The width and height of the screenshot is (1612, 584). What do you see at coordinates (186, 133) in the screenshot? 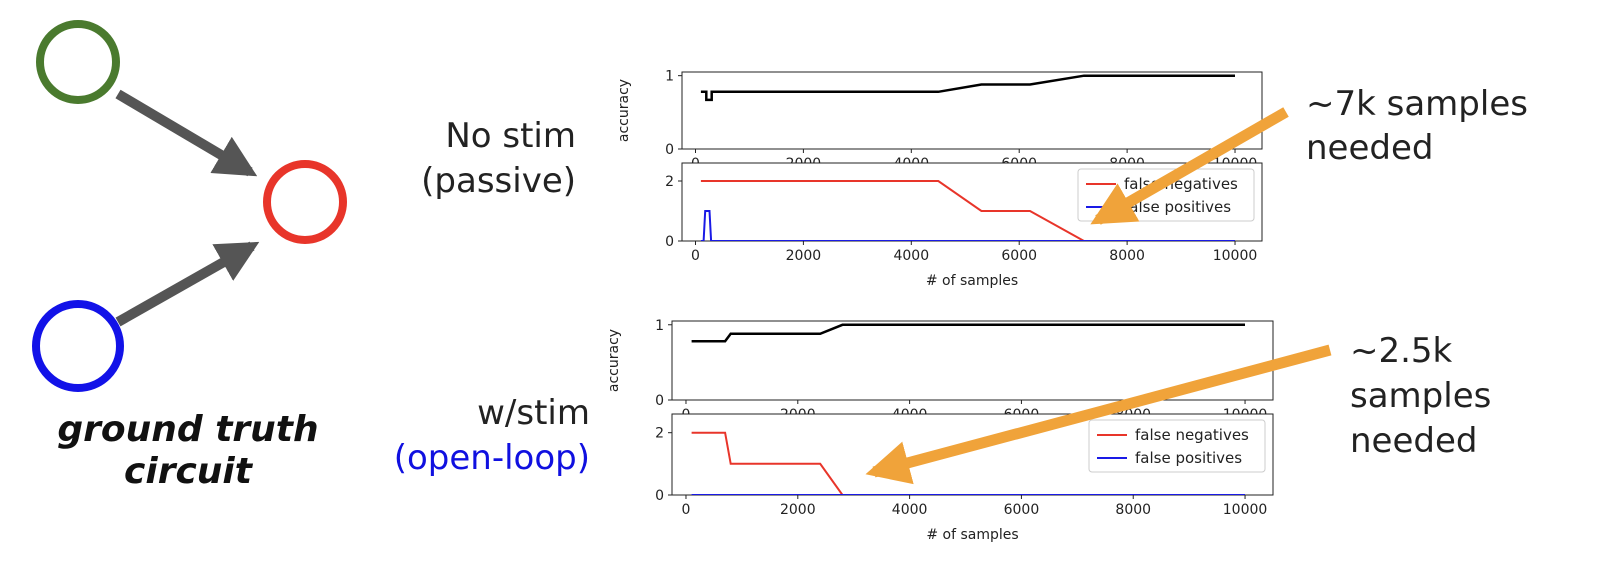
I see `edge-top-to-middle` at bounding box center [186, 133].